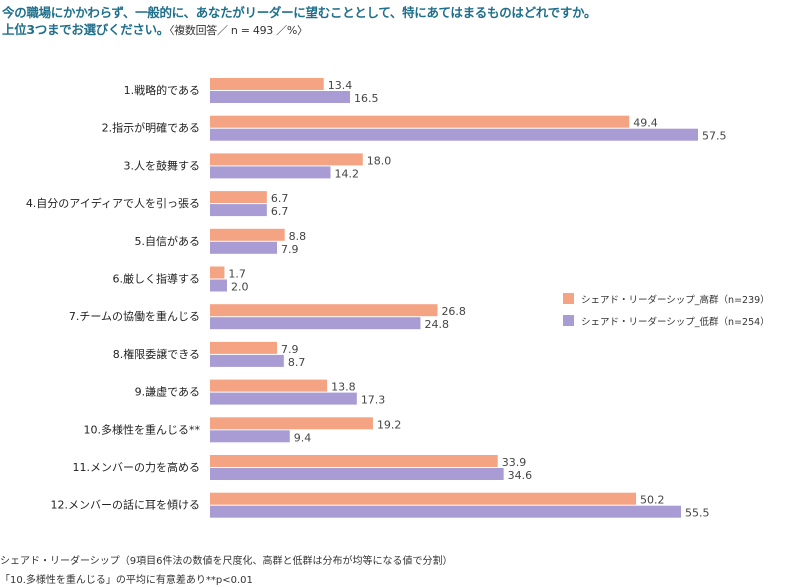 This screenshot has width=790, height=587. Describe the element at coordinates (113, 203) in the screenshot. I see `category-label: 4.自分のアイディアで人を引っ張る` at that location.